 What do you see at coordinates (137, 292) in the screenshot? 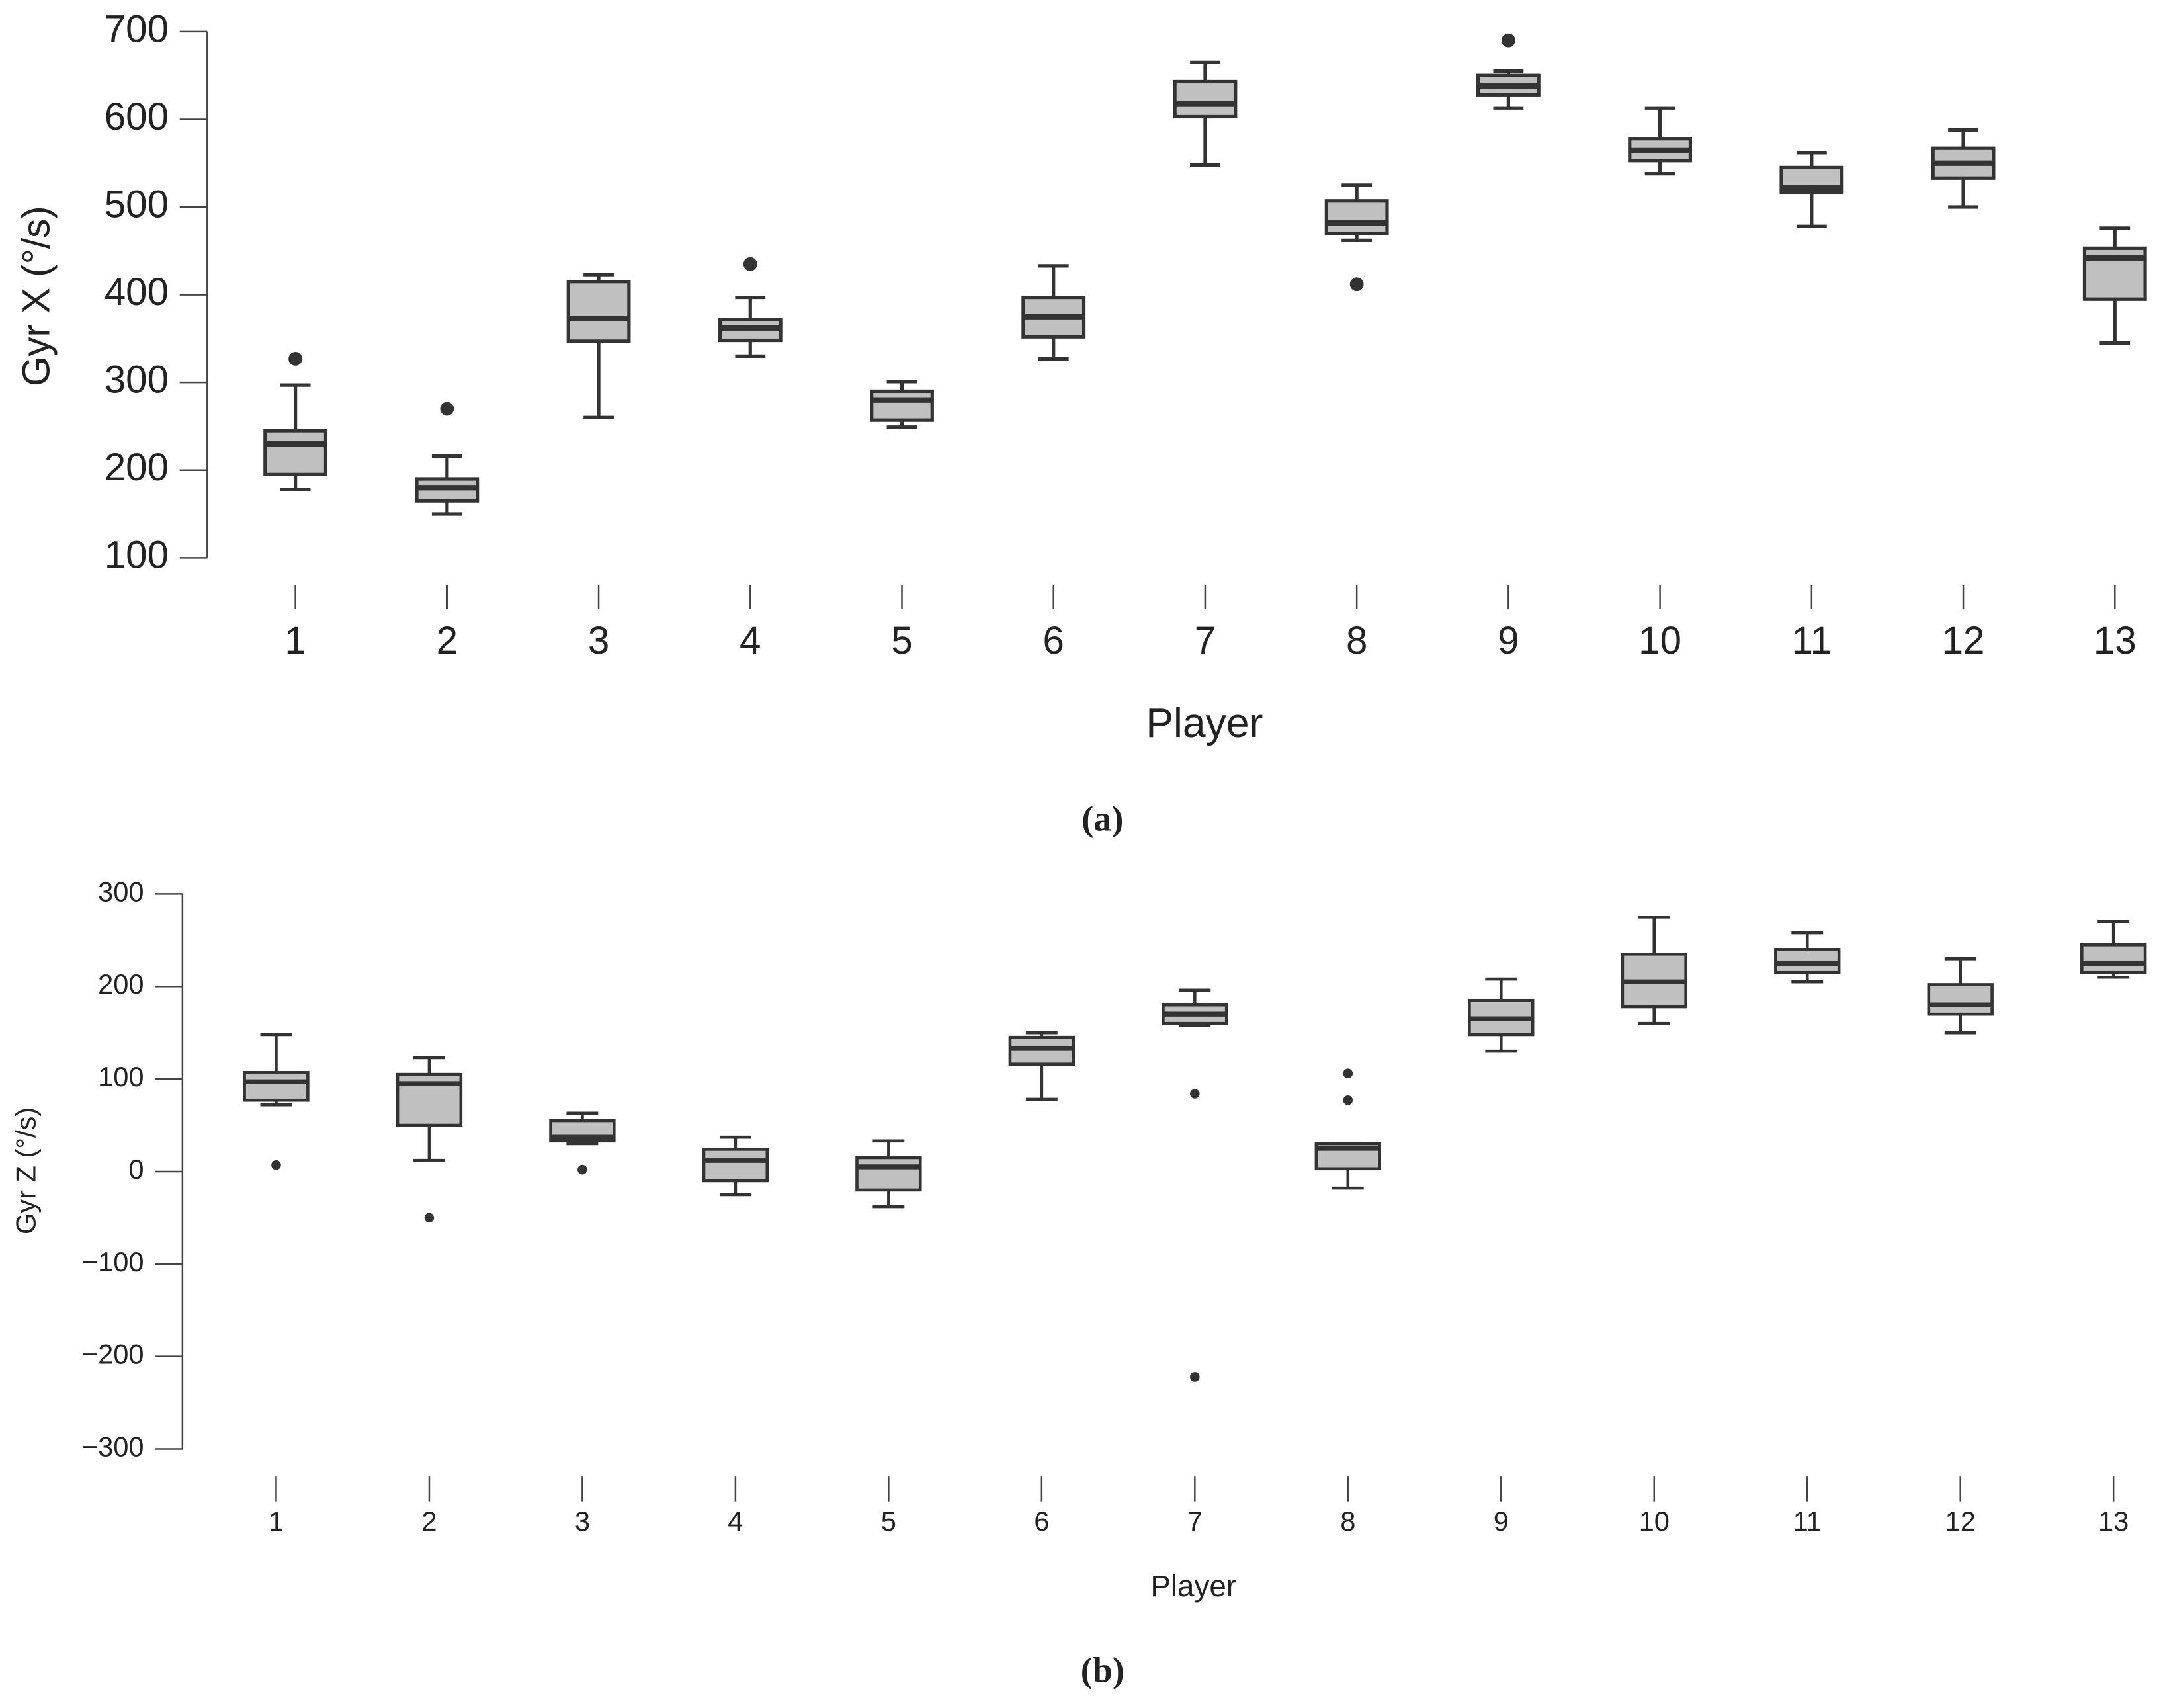
I see `y-tick-label: 400` at bounding box center [137, 292].